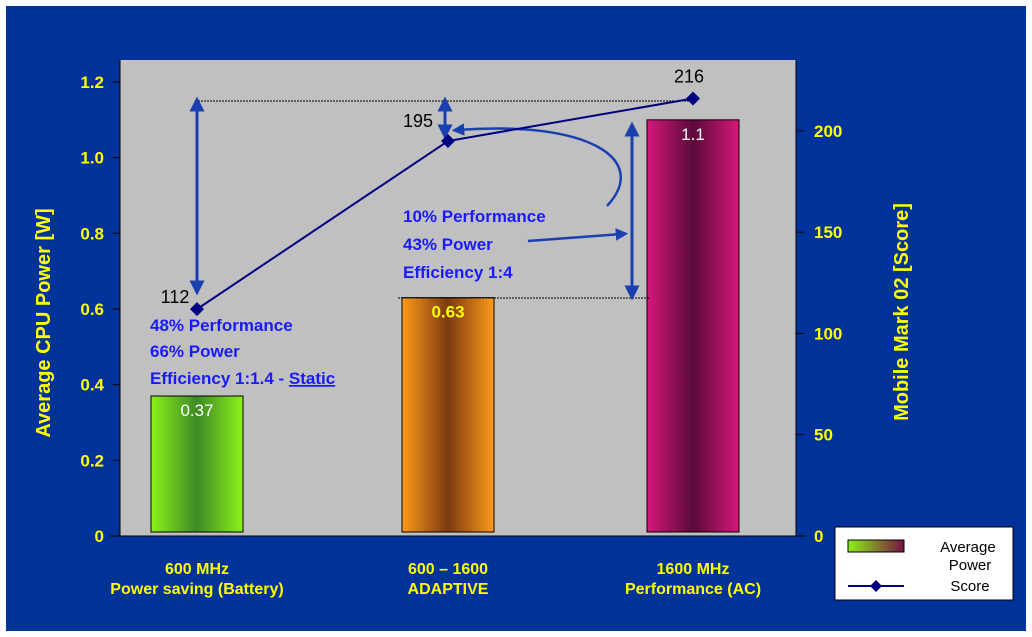  I want to click on bar-value-label: 1.1, so click(693, 134).